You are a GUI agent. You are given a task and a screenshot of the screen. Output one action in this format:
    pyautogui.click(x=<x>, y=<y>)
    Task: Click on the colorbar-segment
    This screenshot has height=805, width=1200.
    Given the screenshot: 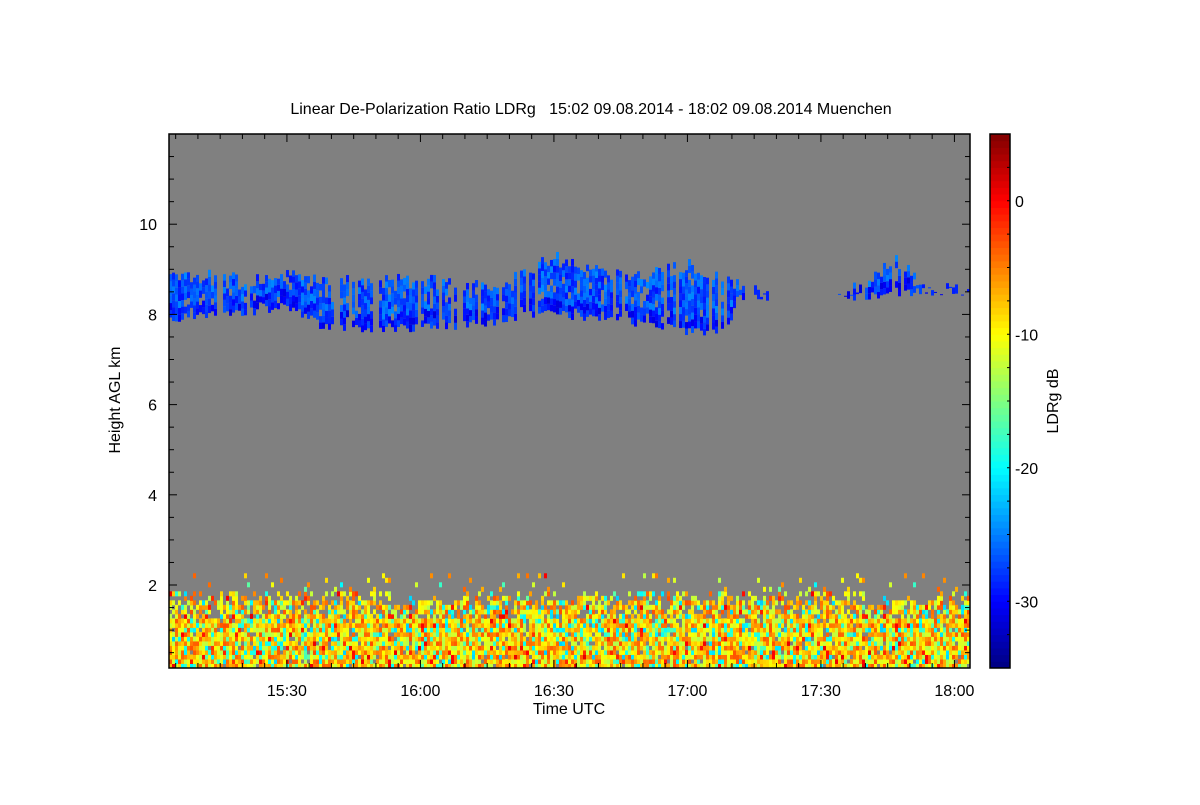 What is the action you would take?
    pyautogui.click(x=1000, y=451)
    